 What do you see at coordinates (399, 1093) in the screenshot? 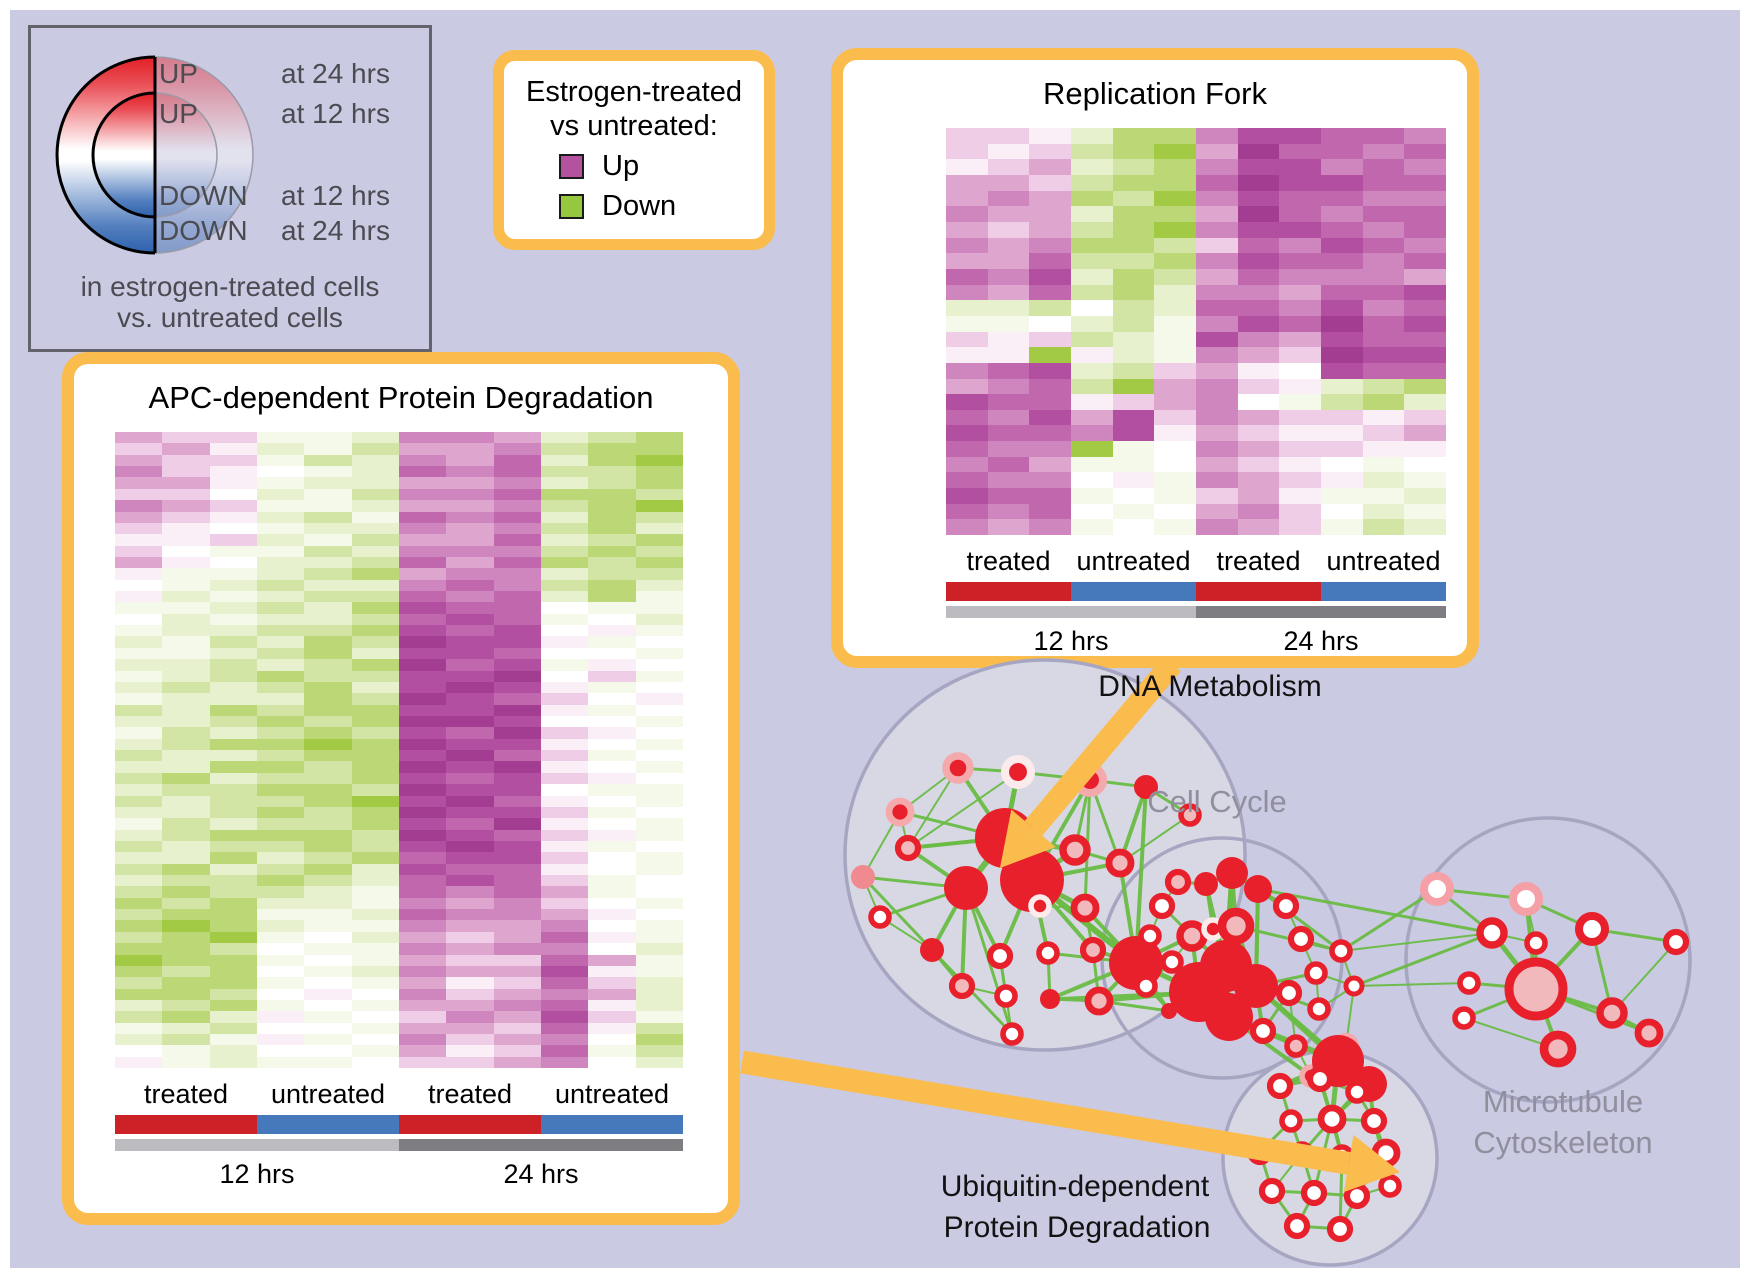
I see `condition-labels: treated untreated treated untreated` at bounding box center [399, 1093].